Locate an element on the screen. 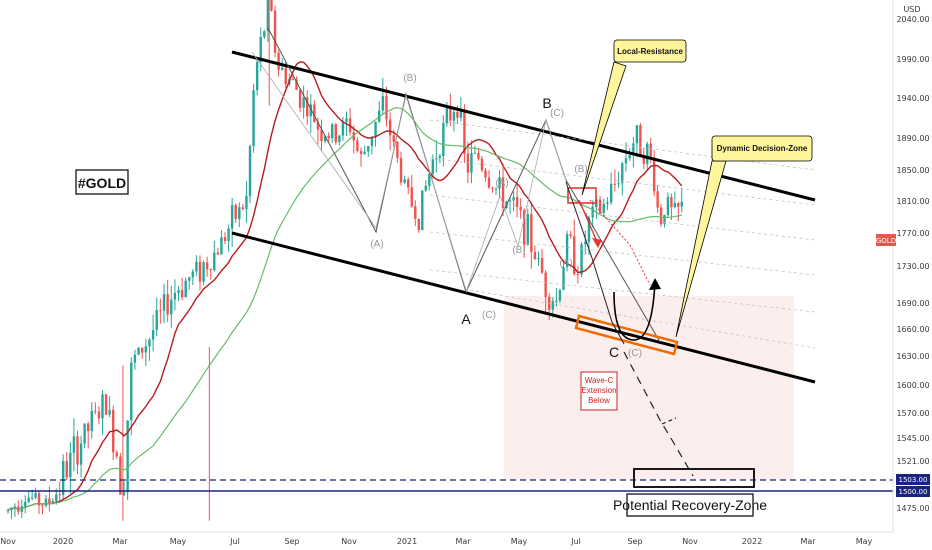 The image size is (932, 550). extension-label-line: Extension is located at coordinates (598, 390).